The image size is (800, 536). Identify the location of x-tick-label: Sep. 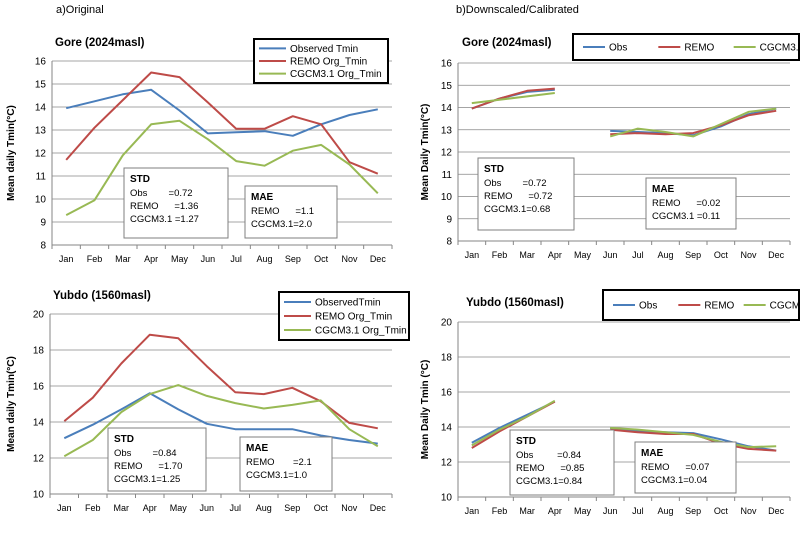
(292, 508).